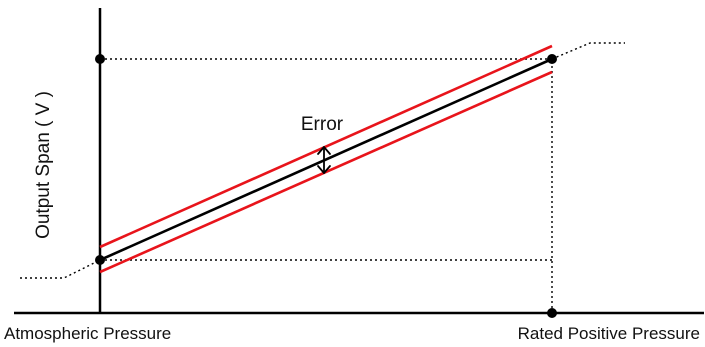 This screenshot has width=705, height=347. Describe the element at coordinates (609, 333) in the screenshot. I see `x-axis-right-label: Rated Positive Pressure` at that location.